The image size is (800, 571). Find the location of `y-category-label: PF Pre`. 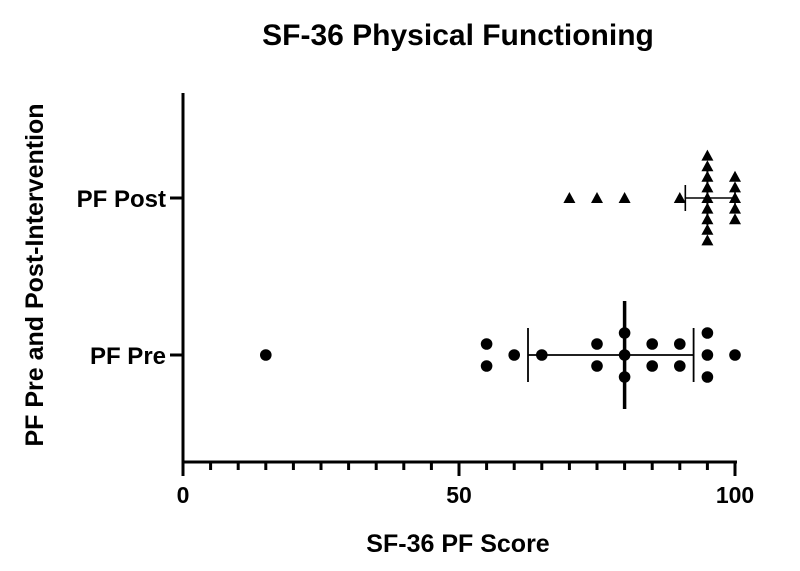

y-category-label: PF Pre is located at coordinates (128, 356).